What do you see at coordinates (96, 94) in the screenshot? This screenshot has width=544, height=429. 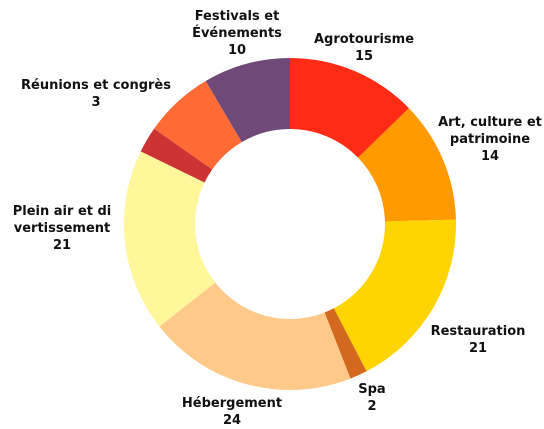 I see `slice-label: Réunions et congrès 3` at bounding box center [96, 94].